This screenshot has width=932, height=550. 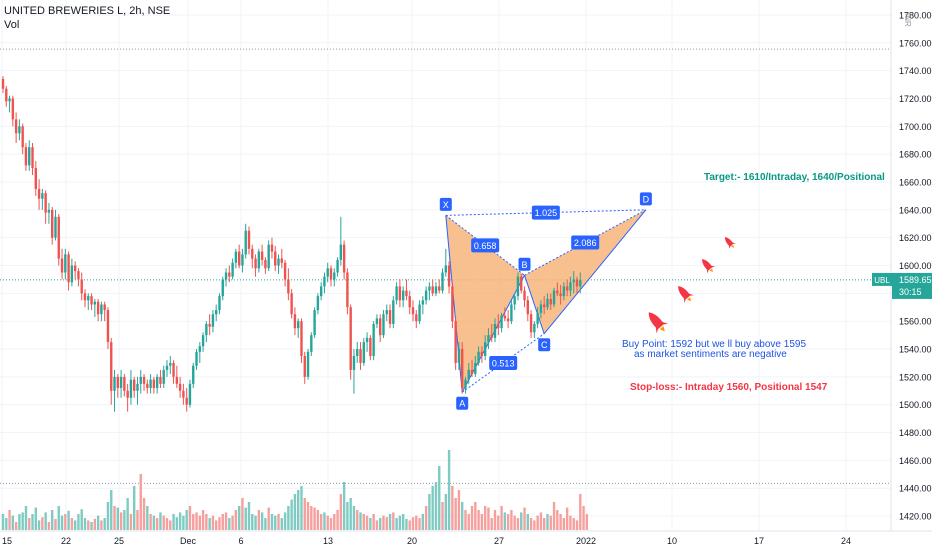 I want to click on time-tick: 2022, so click(x=586, y=541).